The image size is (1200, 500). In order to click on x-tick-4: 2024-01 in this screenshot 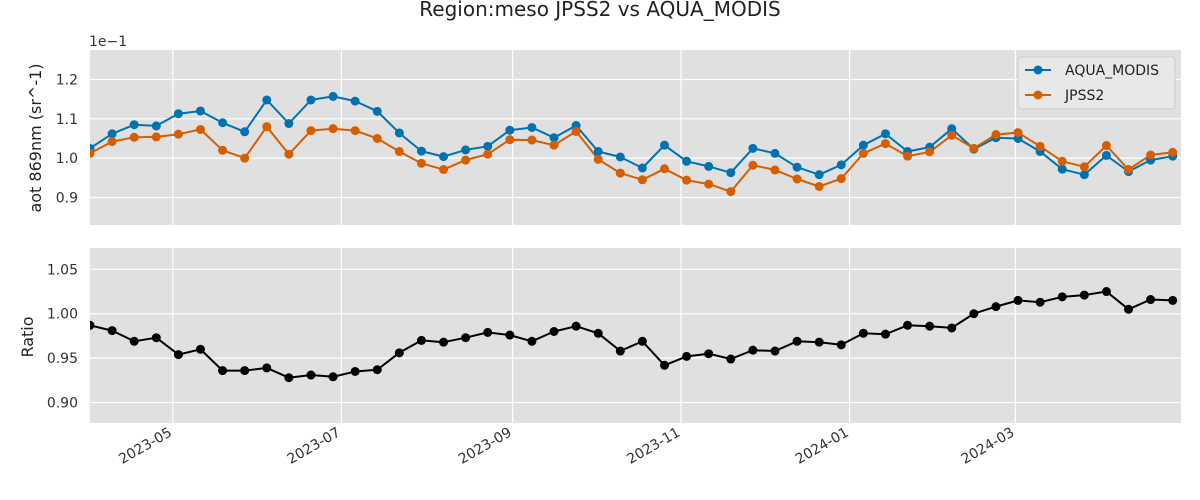, I will do `click(822, 446)`.